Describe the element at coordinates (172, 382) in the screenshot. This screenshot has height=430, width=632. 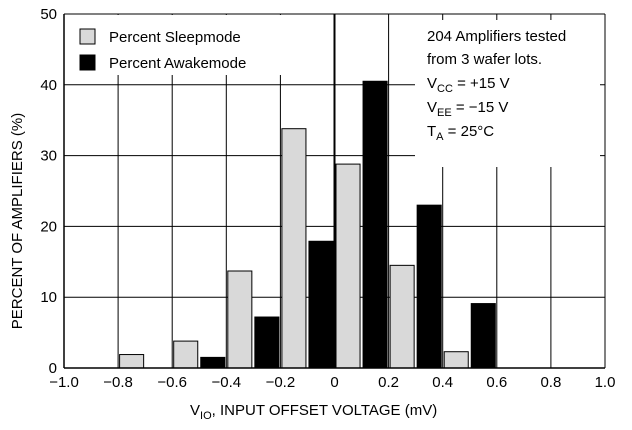
I see `x-tick-label: −0.6` at that location.